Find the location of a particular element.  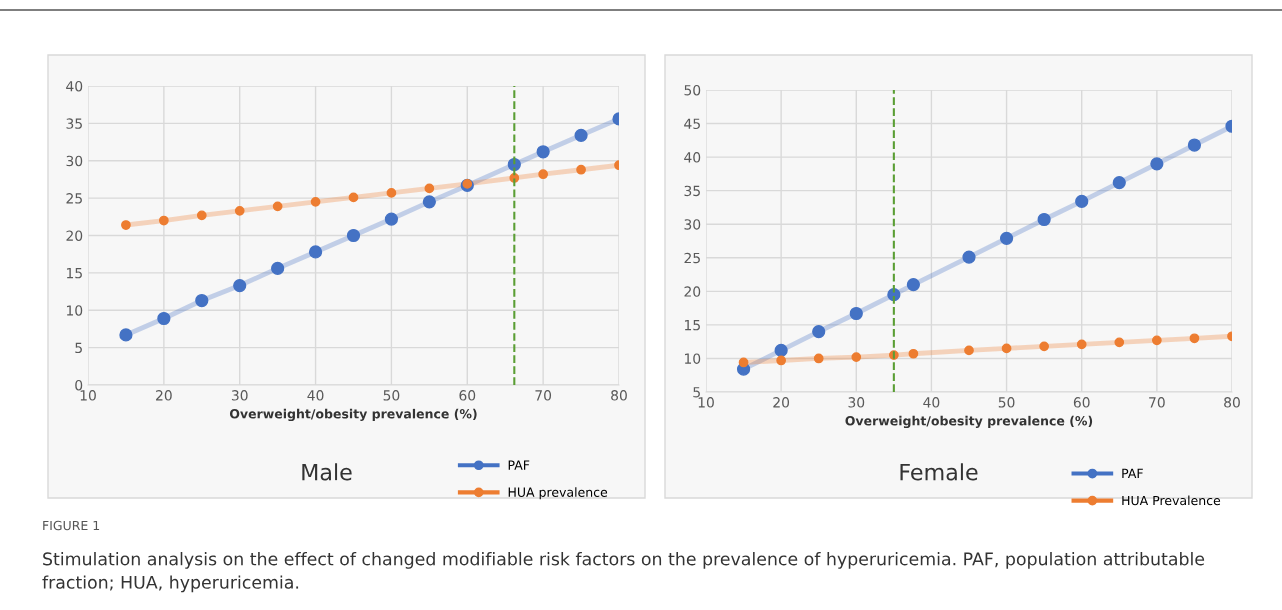

x-tick-label: 10 is located at coordinates (706, 402).